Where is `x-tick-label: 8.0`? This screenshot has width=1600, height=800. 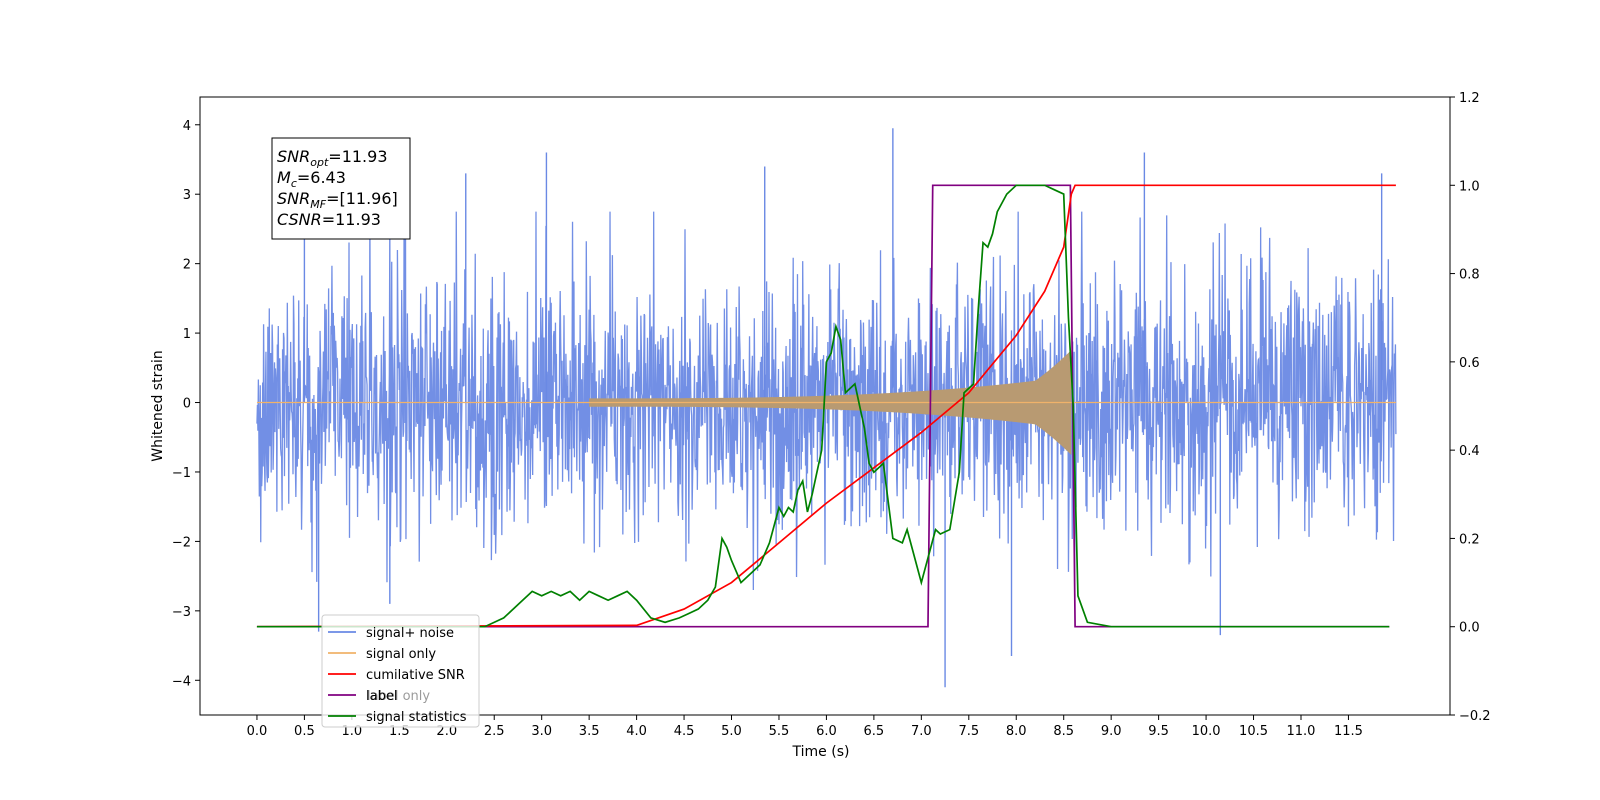
x-tick-label: 8.0 is located at coordinates (1016, 731).